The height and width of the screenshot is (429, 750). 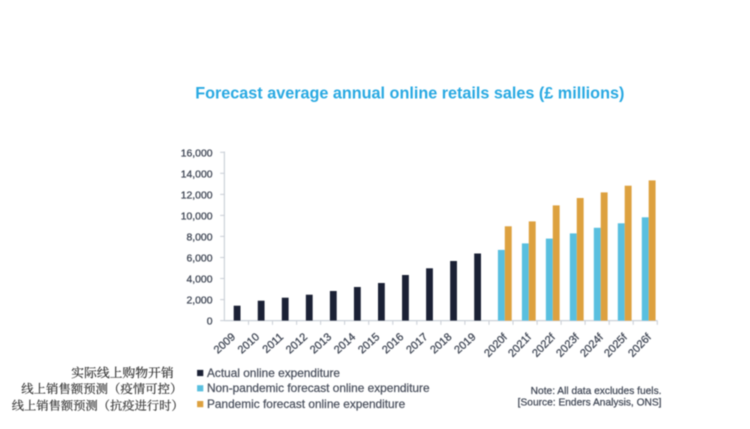 I want to click on svg-text: [Source: Enders Analysis, ONS], so click(x=590, y=402).